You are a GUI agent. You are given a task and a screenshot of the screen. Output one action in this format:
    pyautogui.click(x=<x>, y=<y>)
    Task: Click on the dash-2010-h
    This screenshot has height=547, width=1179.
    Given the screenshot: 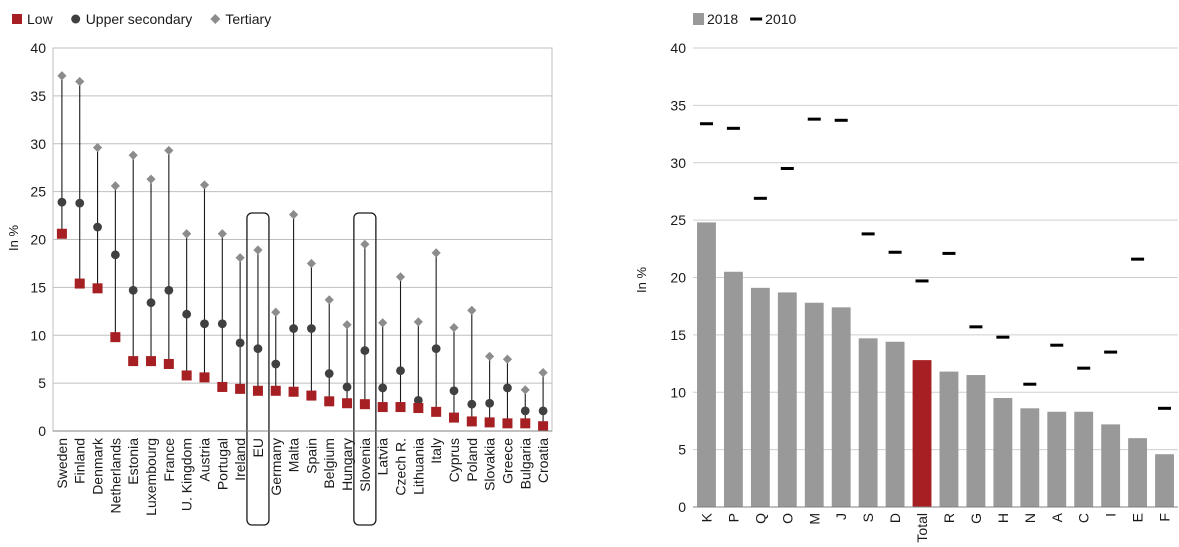 What is the action you would take?
    pyautogui.click(x=1003, y=337)
    